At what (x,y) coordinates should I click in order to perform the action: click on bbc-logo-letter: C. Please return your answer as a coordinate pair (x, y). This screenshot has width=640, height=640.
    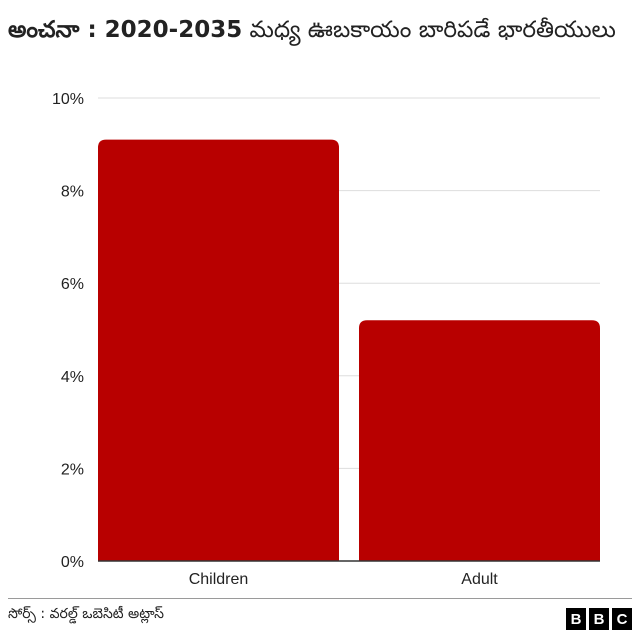
    Looking at the image, I should click on (622, 619).